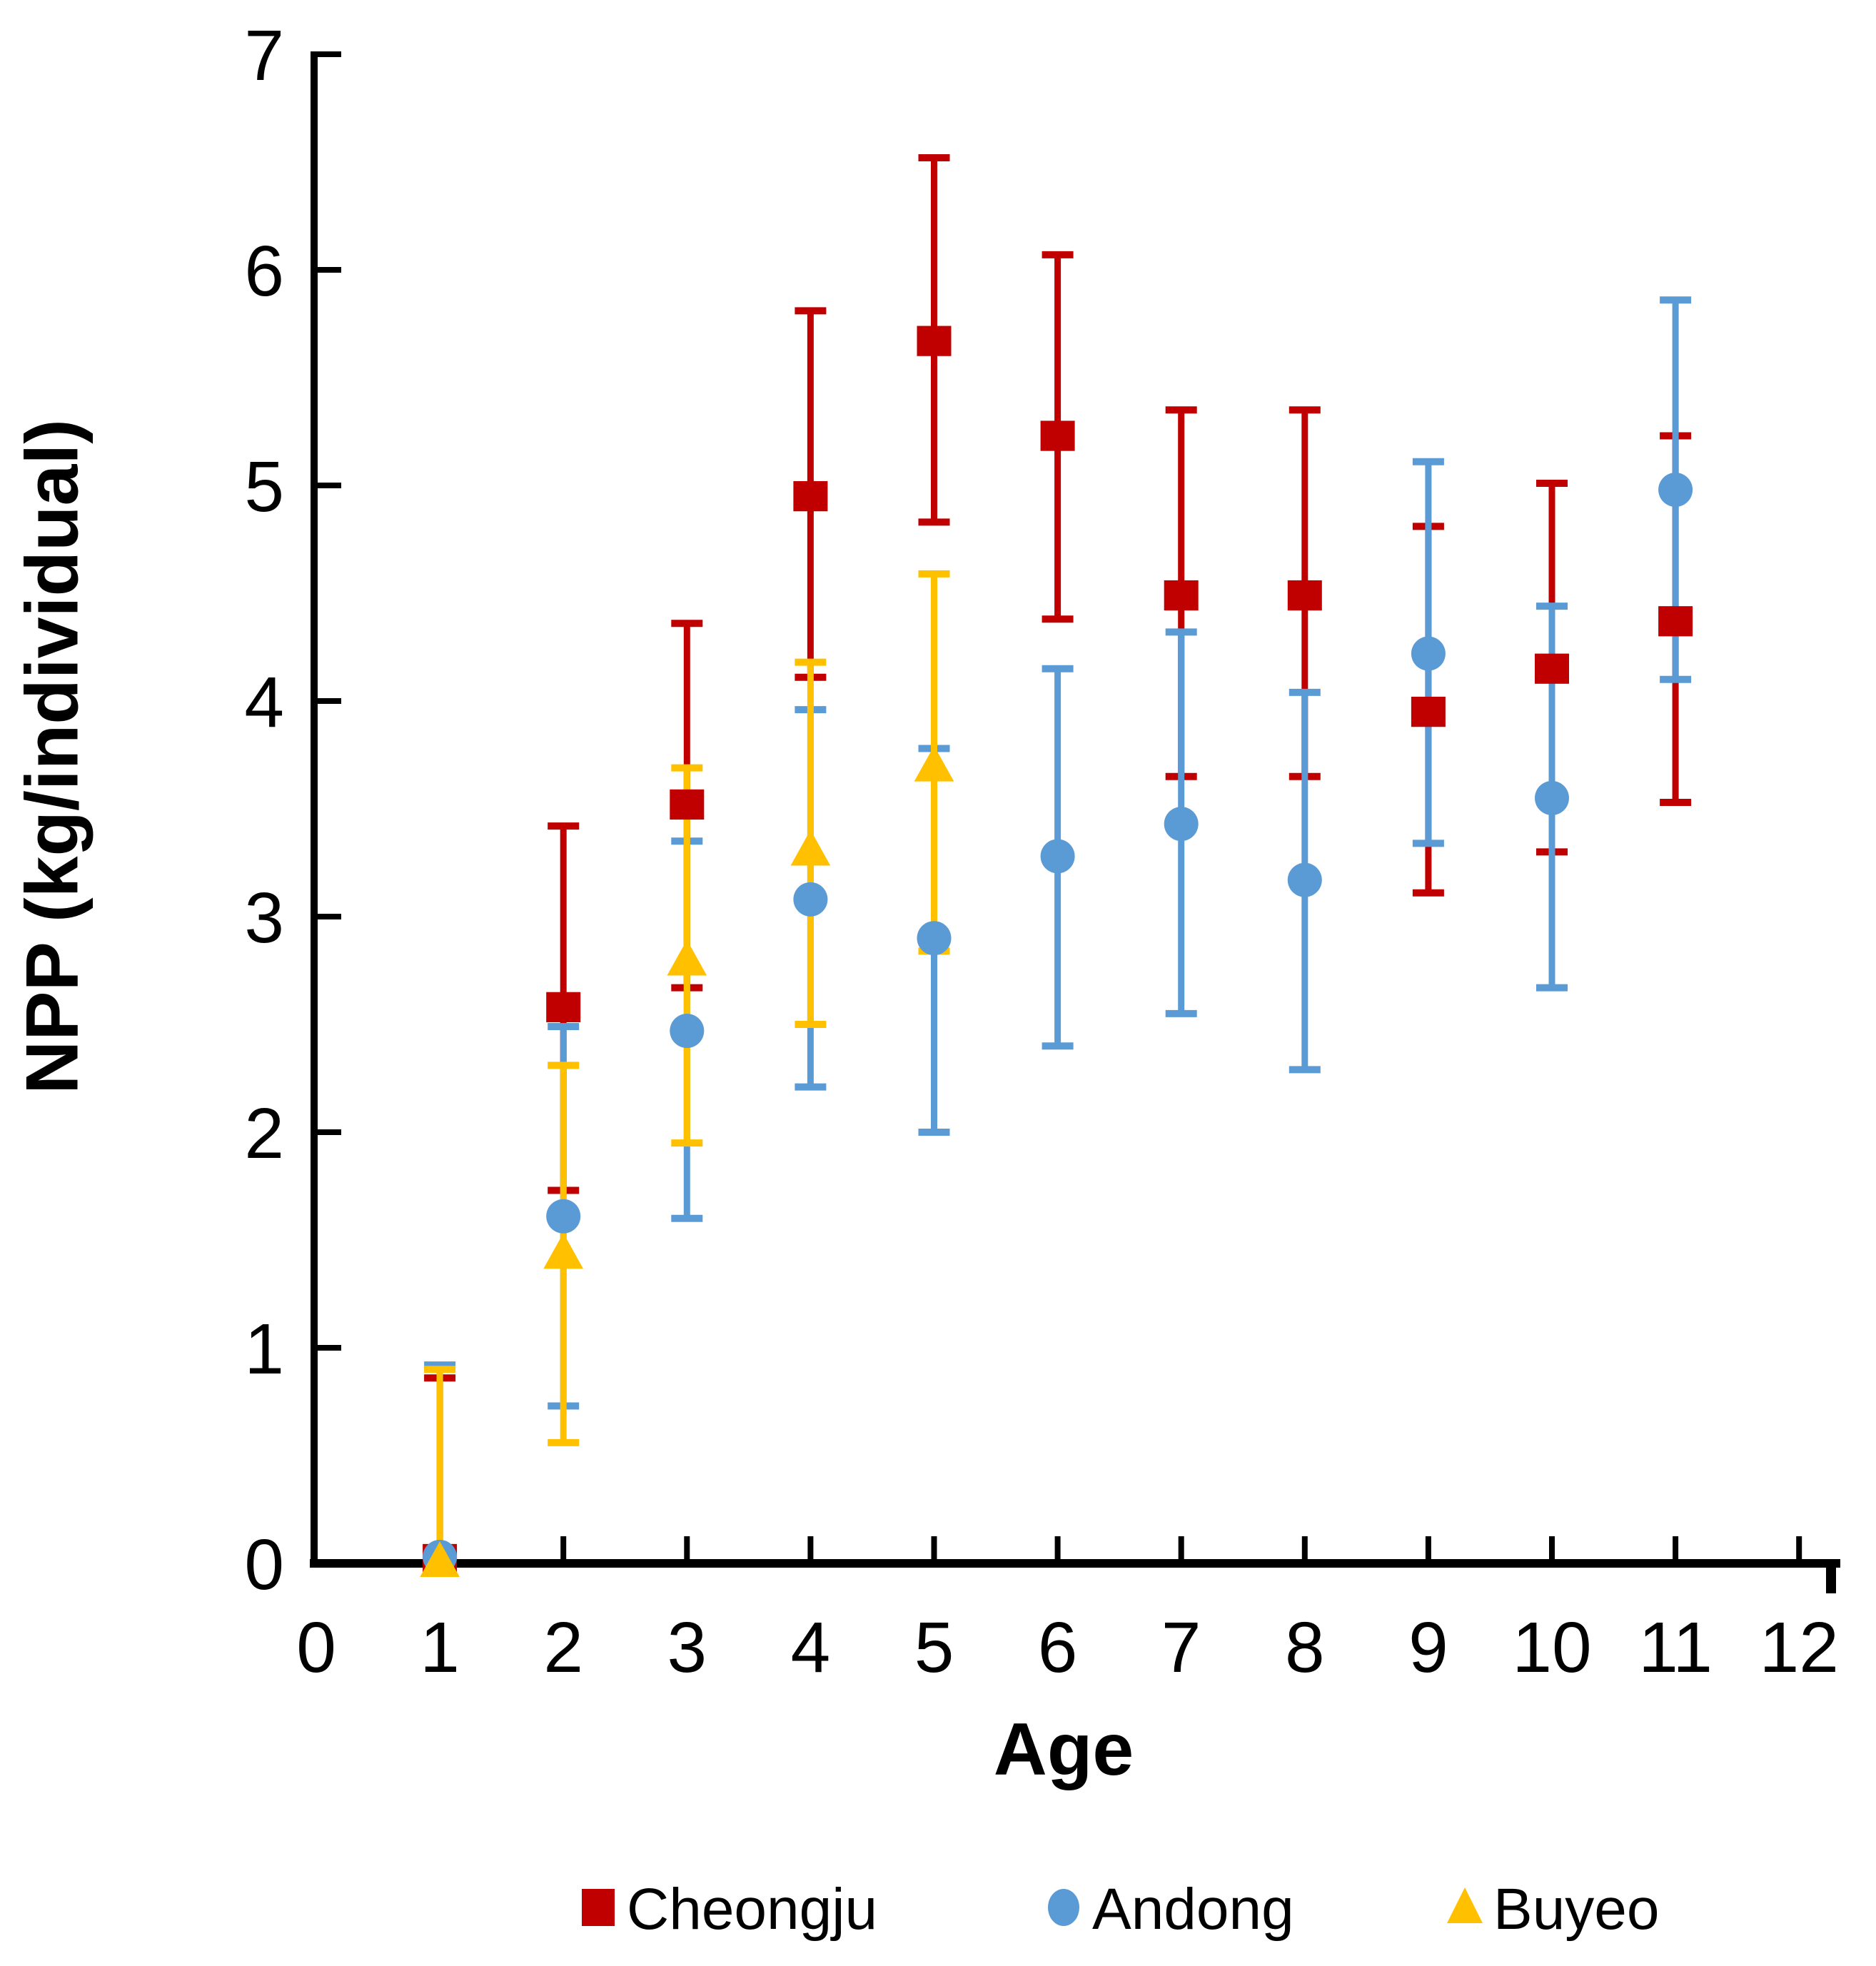 This screenshot has height=1966, width=1876. What do you see at coordinates (264, 1349) in the screenshot?
I see `y-tick-label: 1` at bounding box center [264, 1349].